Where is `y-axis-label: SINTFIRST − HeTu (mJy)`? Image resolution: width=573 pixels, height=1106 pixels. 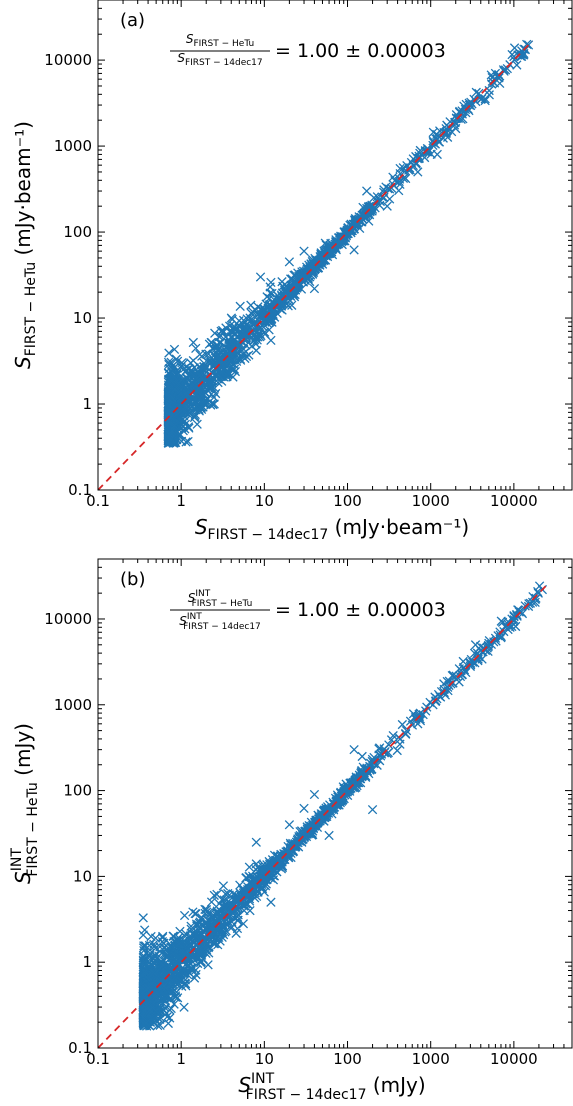 y-axis-label: SINTFIRST − HeTu (mJy) is located at coordinates (25, 803).